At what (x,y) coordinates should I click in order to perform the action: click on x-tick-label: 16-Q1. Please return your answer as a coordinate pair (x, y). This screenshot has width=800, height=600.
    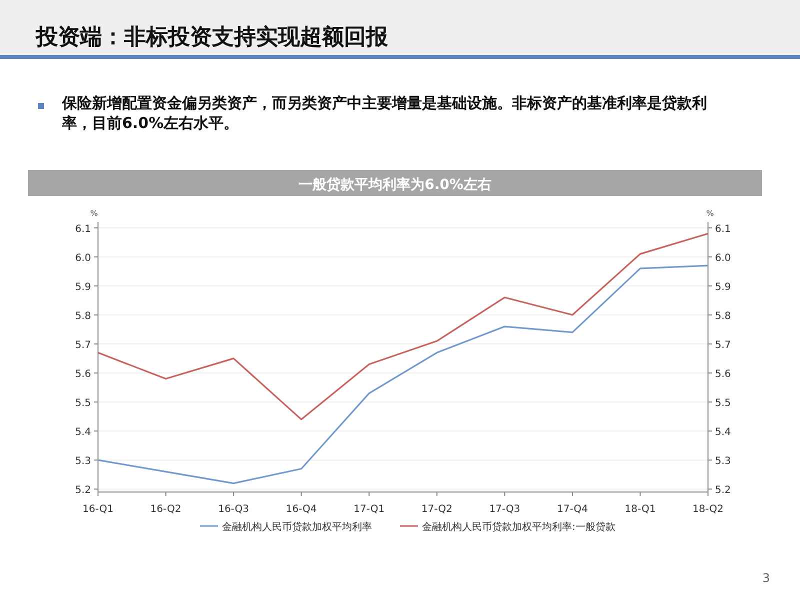
    Looking at the image, I should click on (98, 509).